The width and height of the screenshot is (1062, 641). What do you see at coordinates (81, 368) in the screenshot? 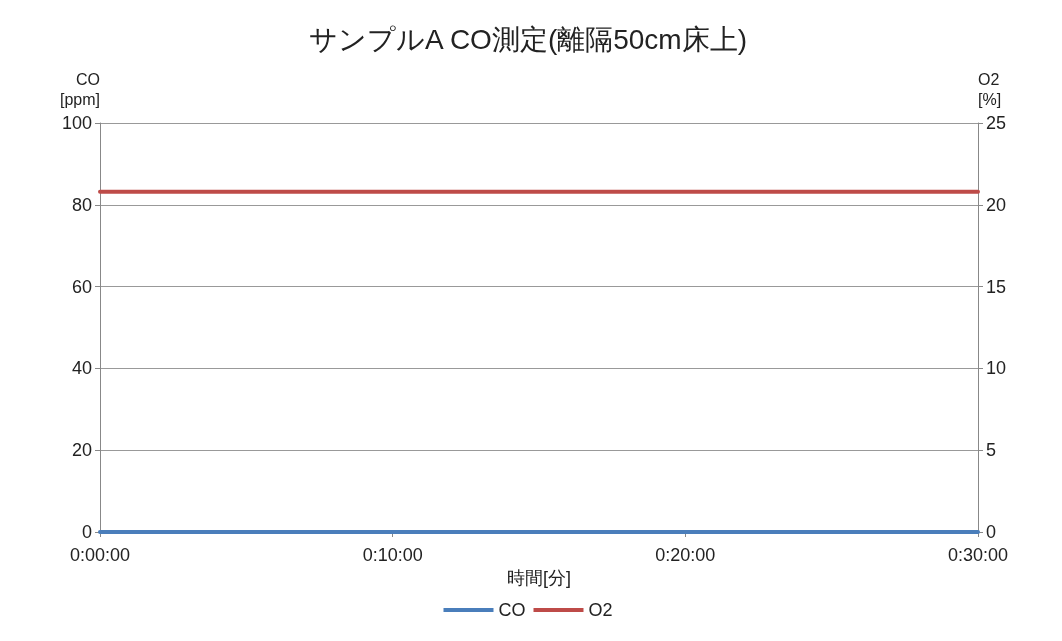
I see `y-tick-label: 40` at bounding box center [81, 368].